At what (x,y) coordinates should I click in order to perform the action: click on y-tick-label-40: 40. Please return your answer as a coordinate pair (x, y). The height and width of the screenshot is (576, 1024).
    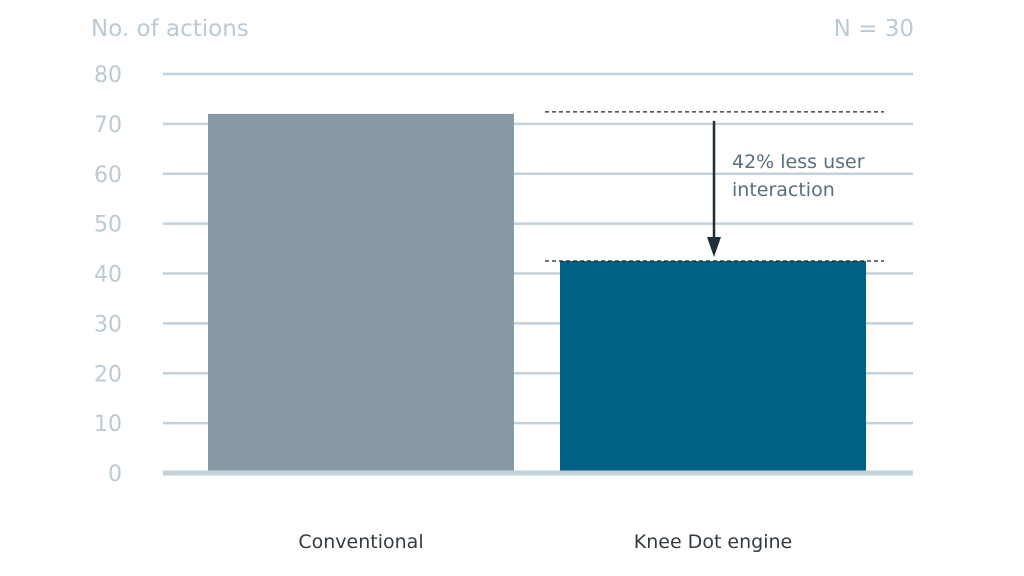
    Looking at the image, I should click on (108, 275).